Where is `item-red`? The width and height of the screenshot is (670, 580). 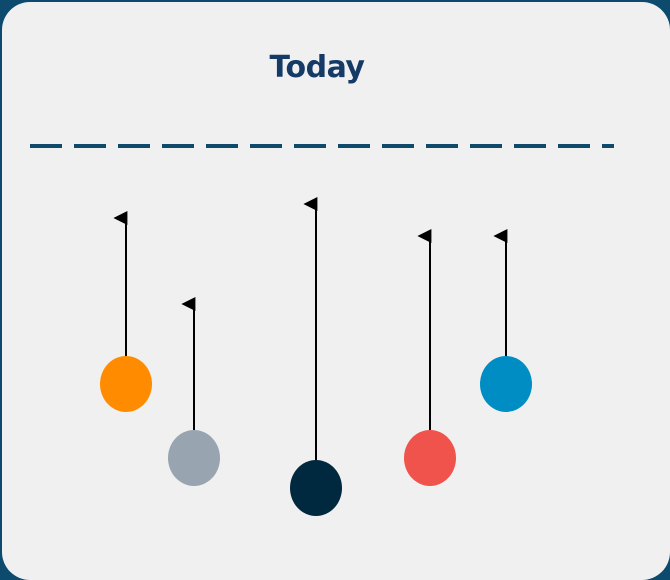 item-red is located at coordinates (430, 357).